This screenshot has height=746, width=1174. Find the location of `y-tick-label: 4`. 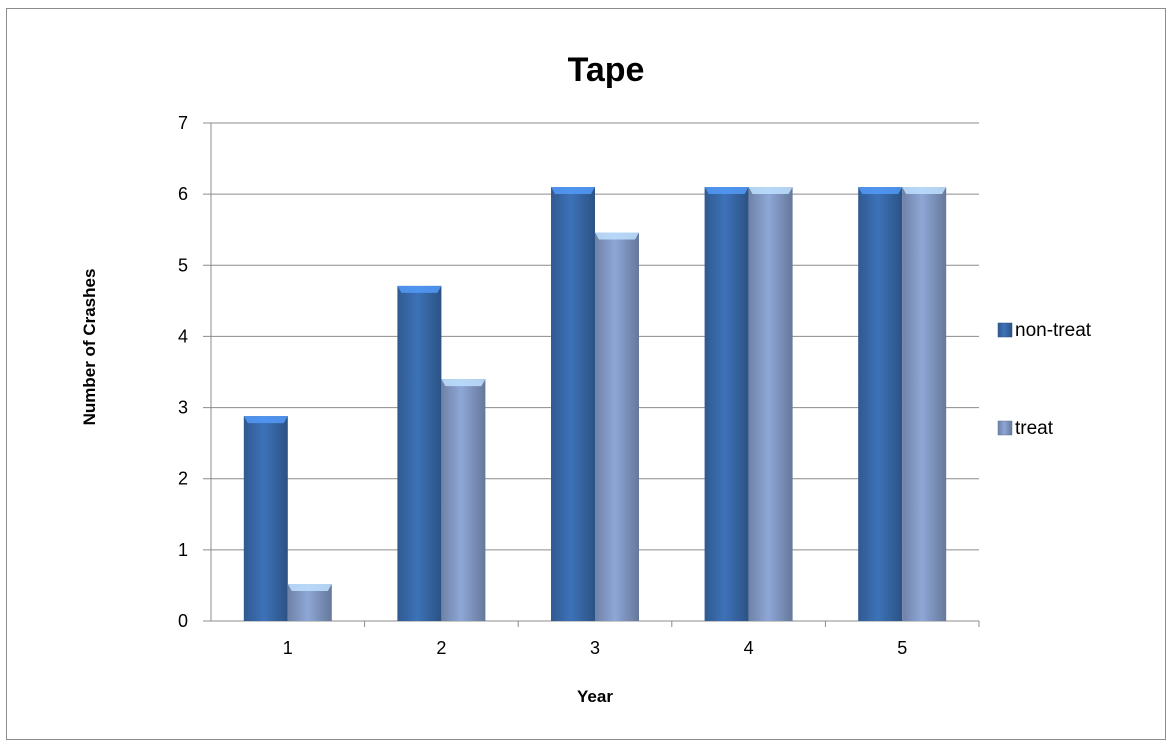

y-tick-label: 4 is located at coordinates (183, 336).